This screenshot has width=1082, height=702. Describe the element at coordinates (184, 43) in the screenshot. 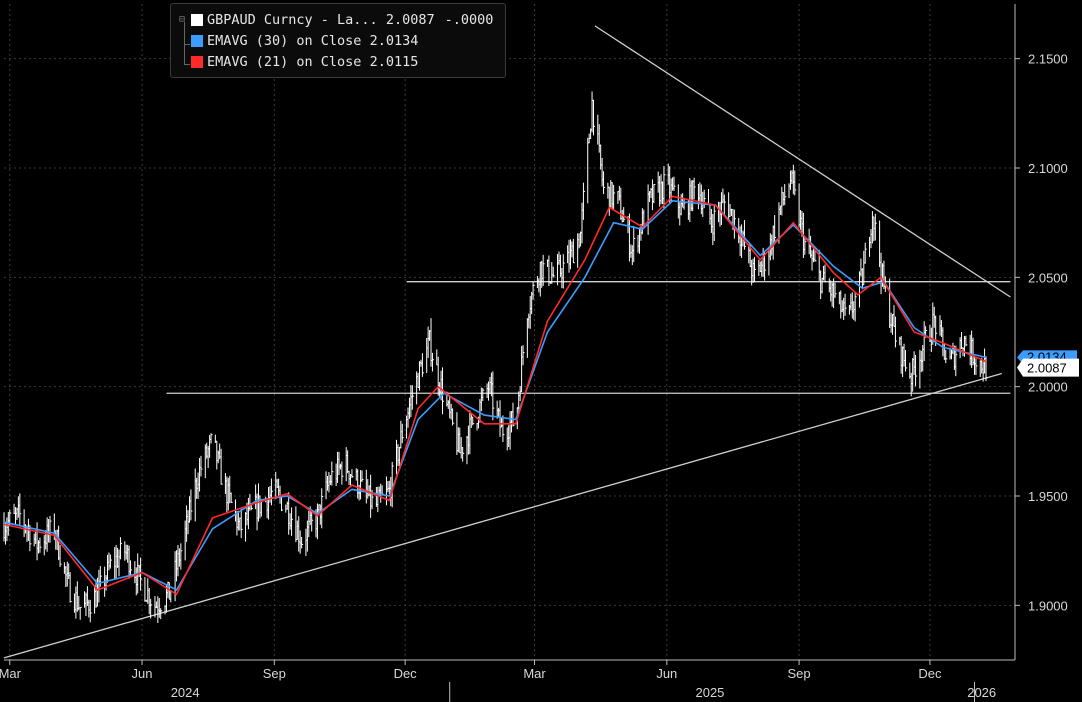

I see `legend-tree-line` at that location.